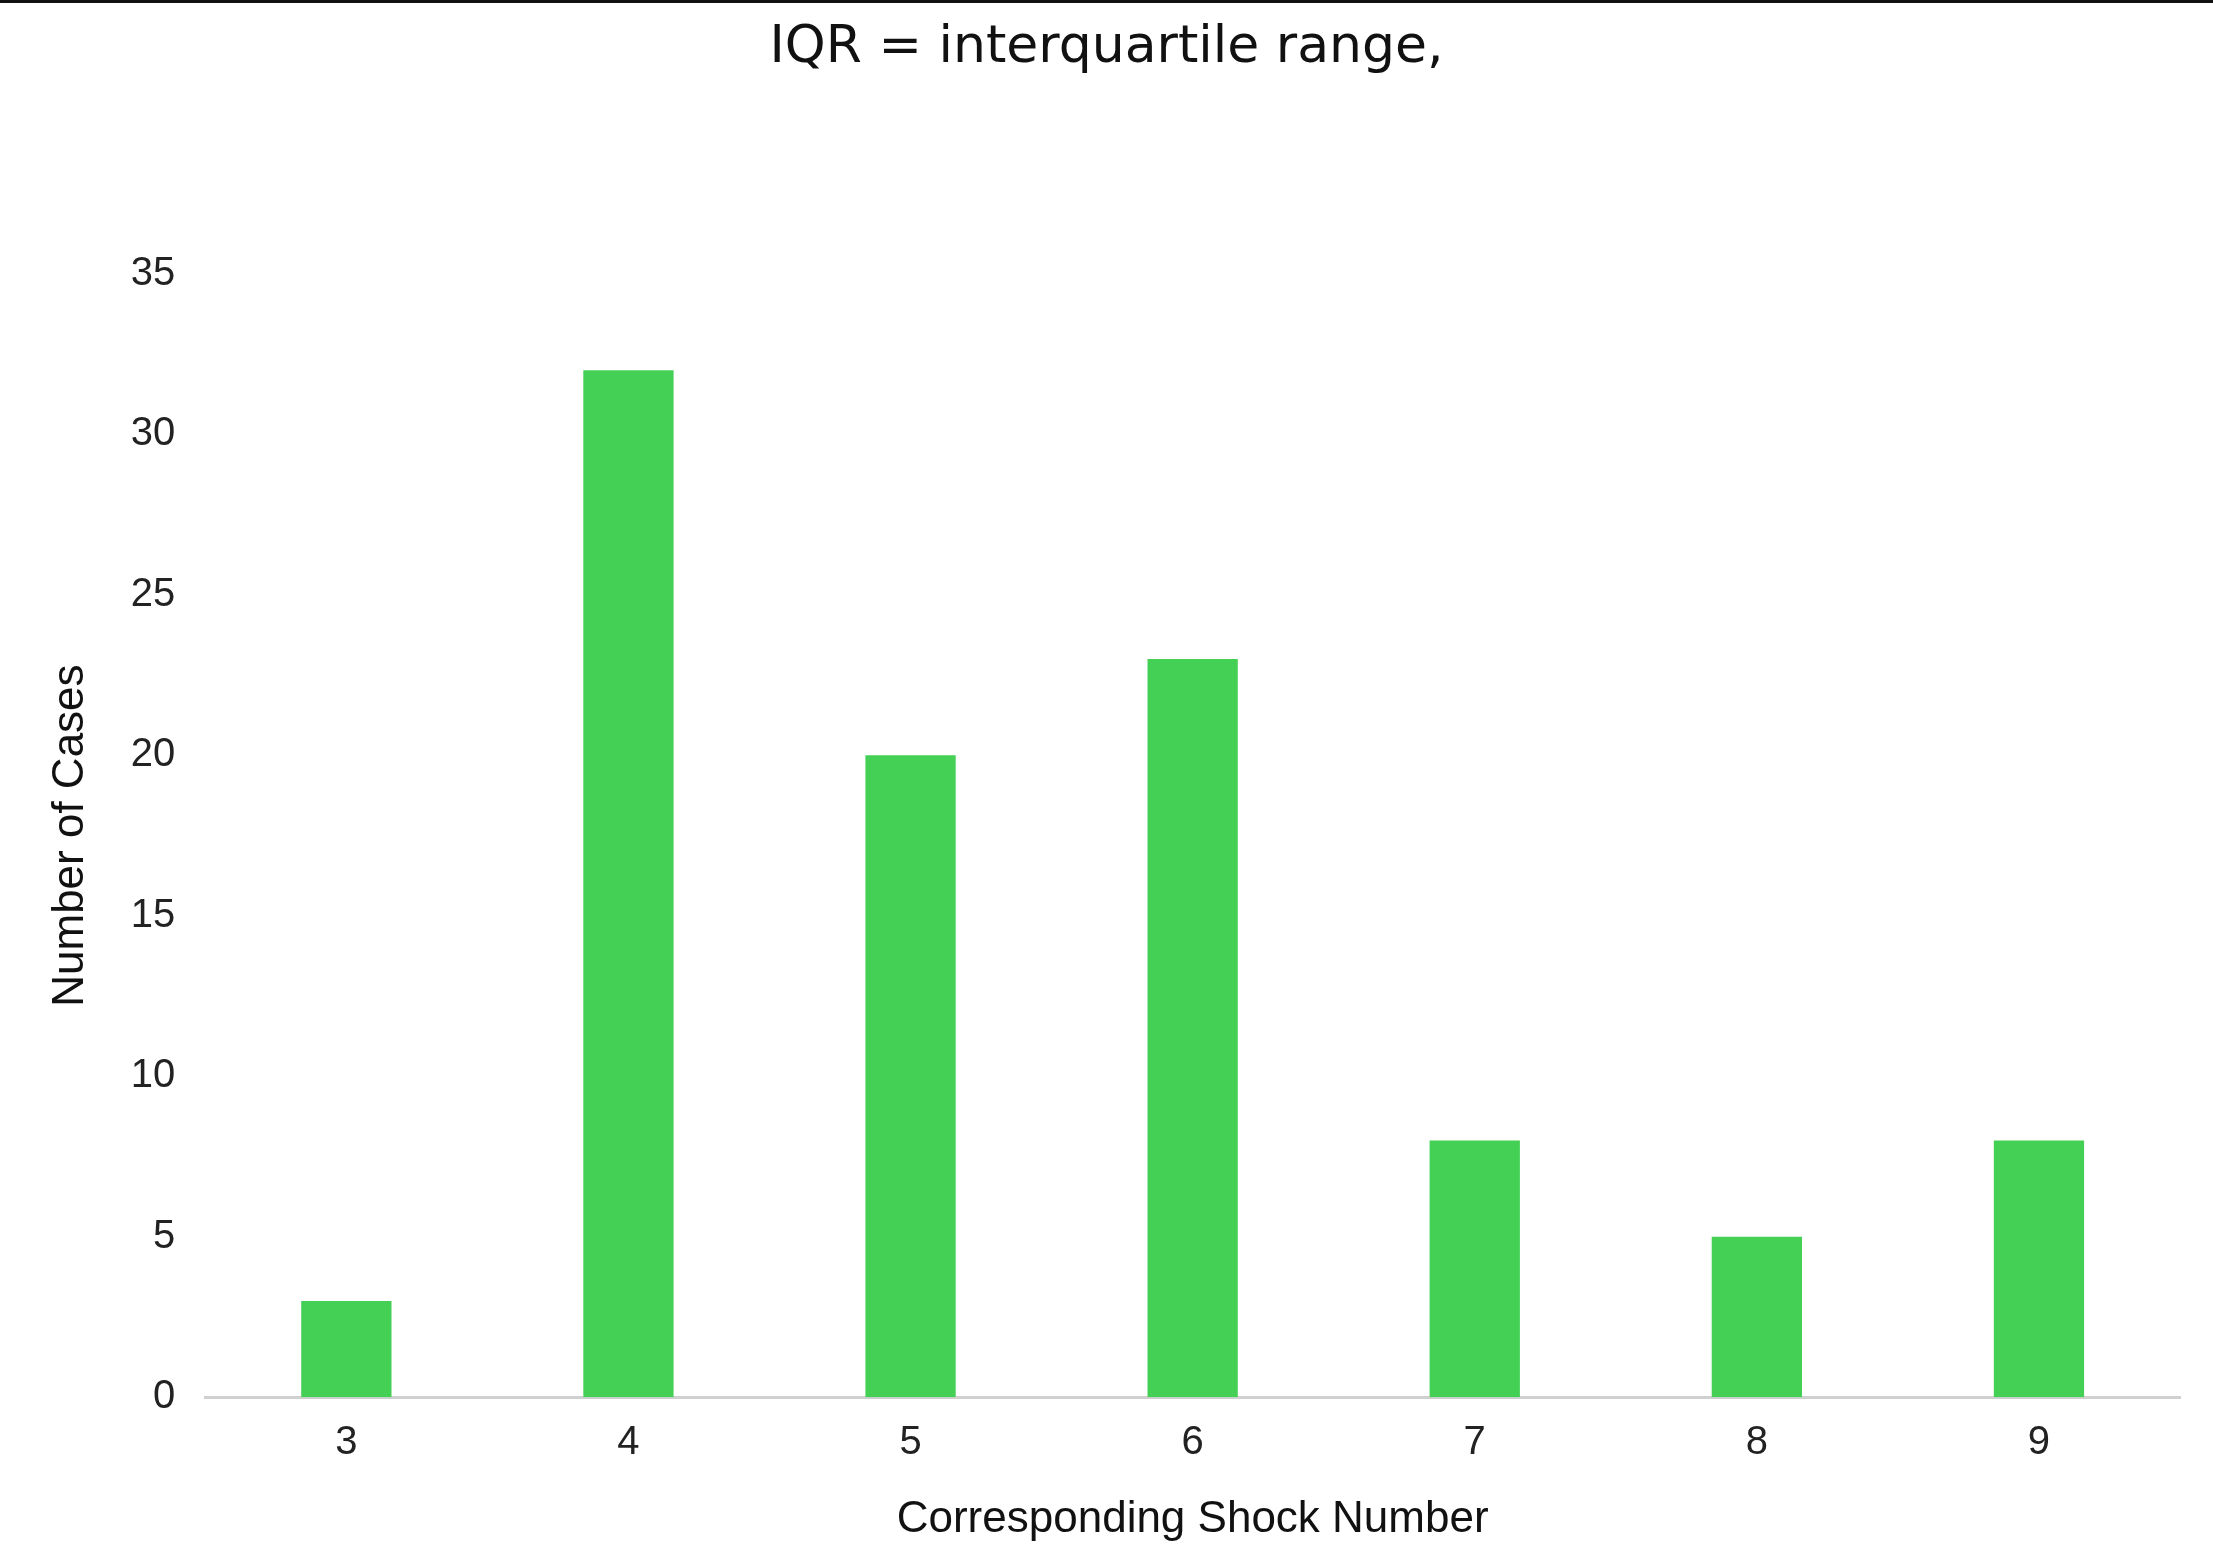  I want to click on y-axis-title: Number of Cases, so click(67, 835).